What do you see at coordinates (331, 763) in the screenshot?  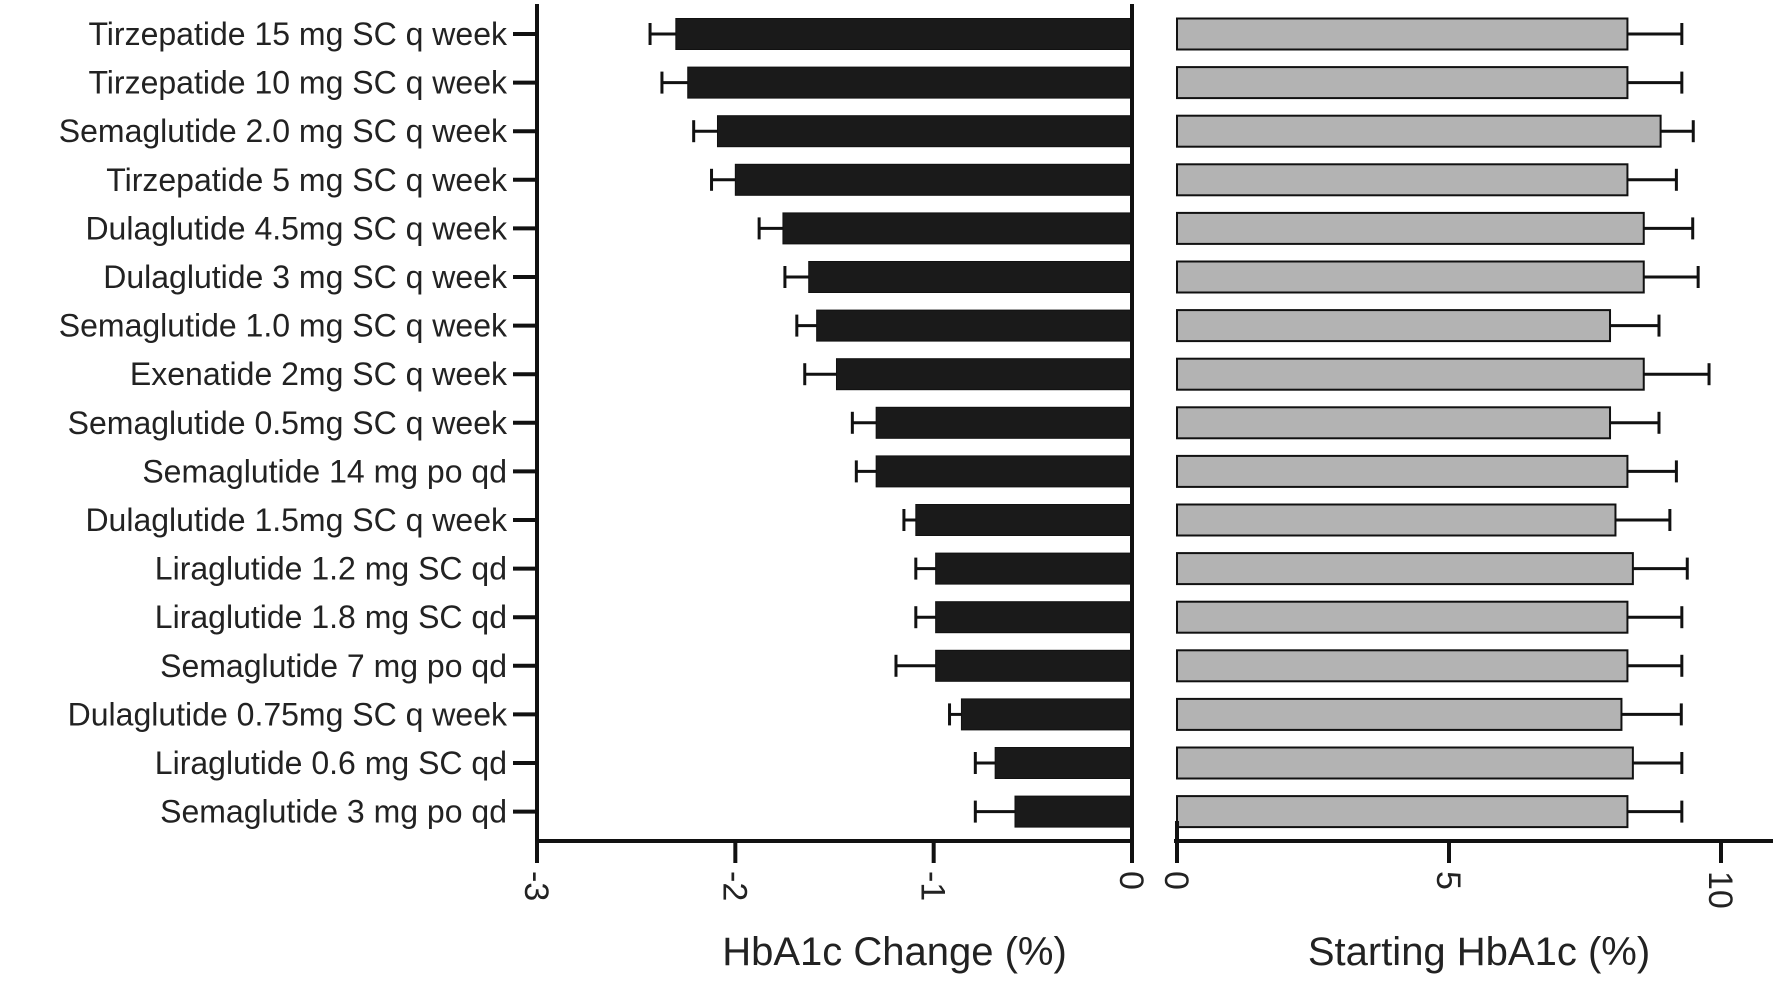 I see `category-label: Liraglutide 0.6 mg SC qd` at bounding box center [331, 763].